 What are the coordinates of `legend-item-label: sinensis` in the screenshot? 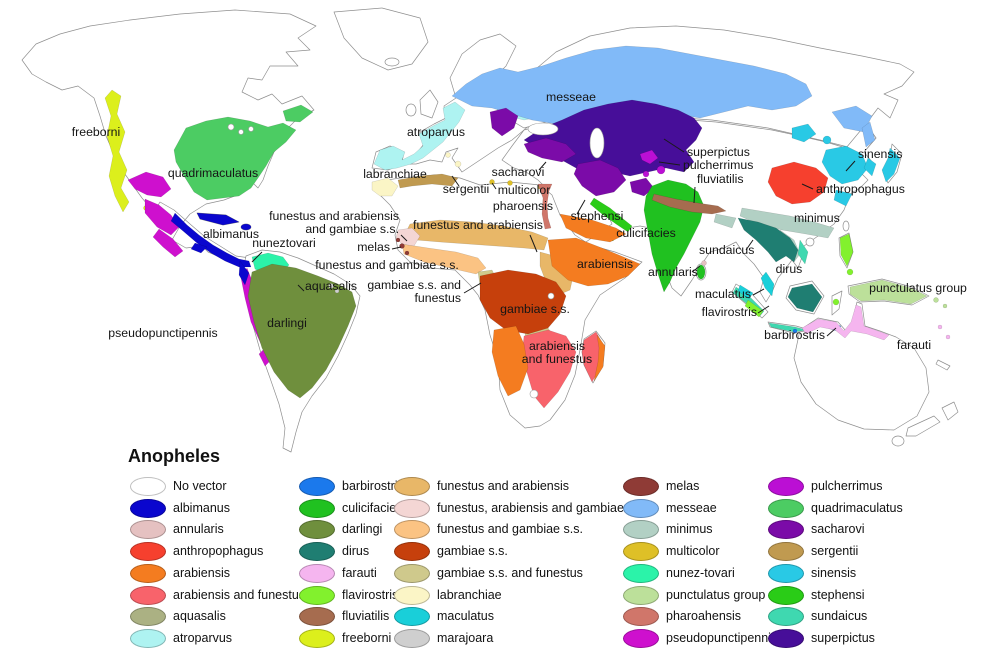 It's located at (834, 572).